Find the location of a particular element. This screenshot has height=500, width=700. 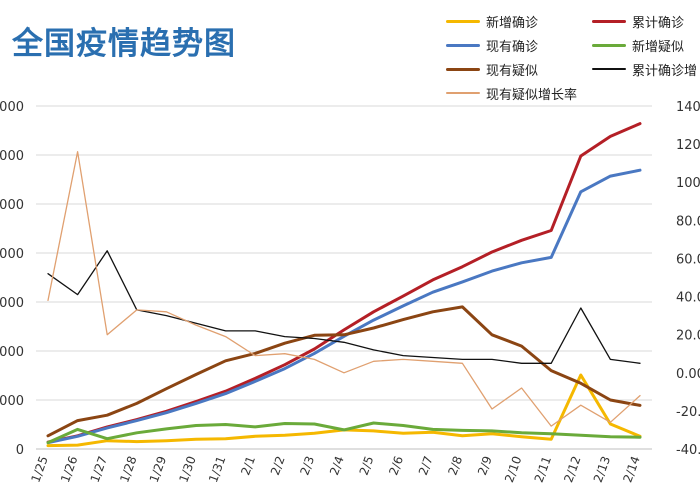

x-tick-label: 2/8 is located at coordinates (455, 465).